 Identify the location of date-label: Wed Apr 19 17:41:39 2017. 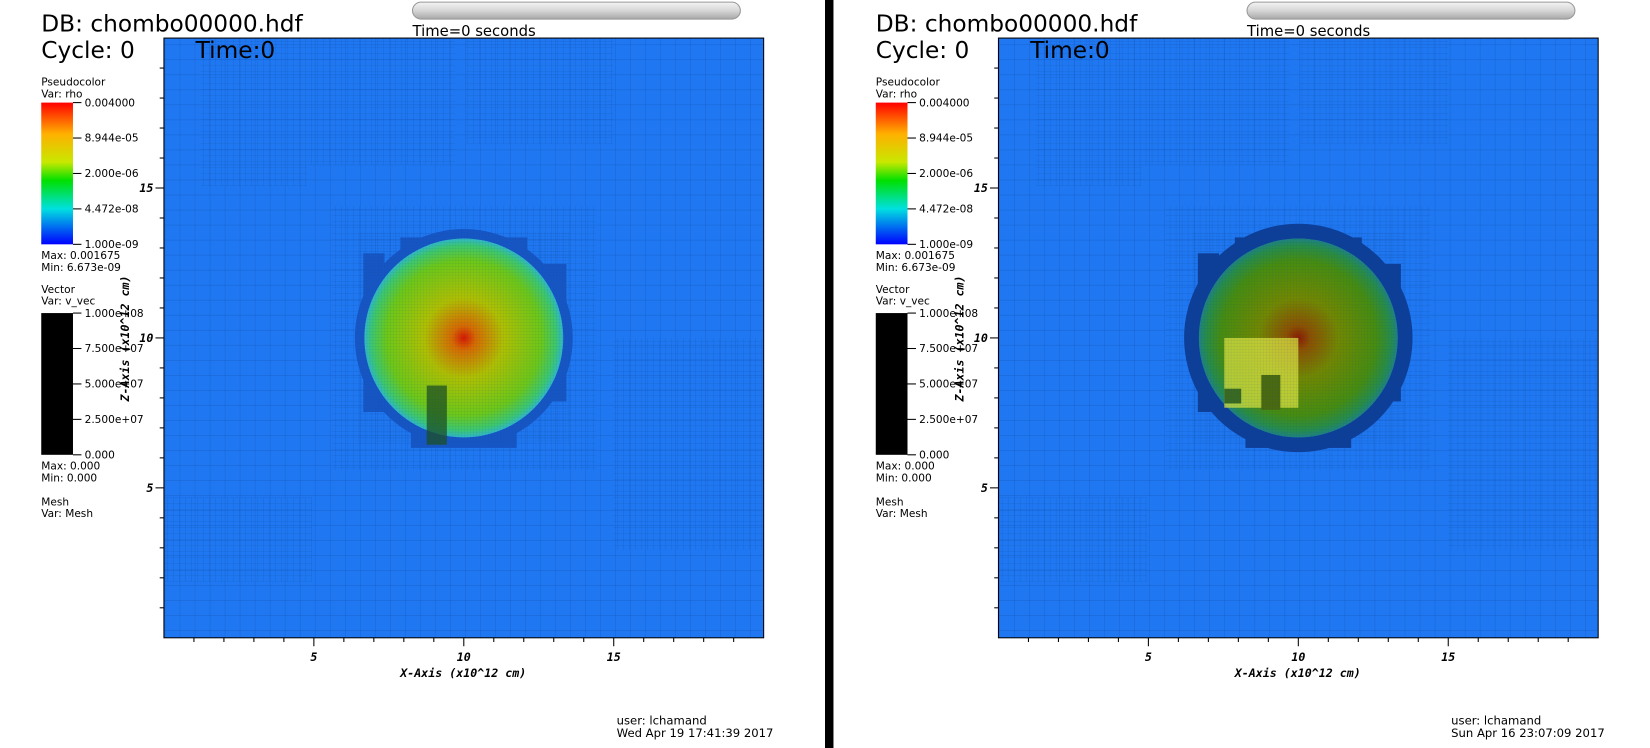
(695, 733).